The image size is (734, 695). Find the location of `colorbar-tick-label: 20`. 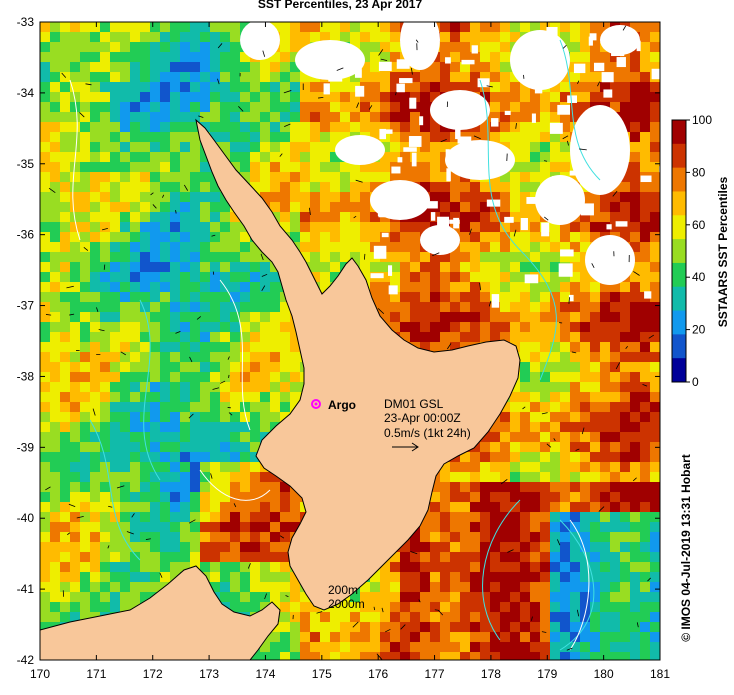

colorbar-tick-label: 20 is located at coordinates (699, 330).